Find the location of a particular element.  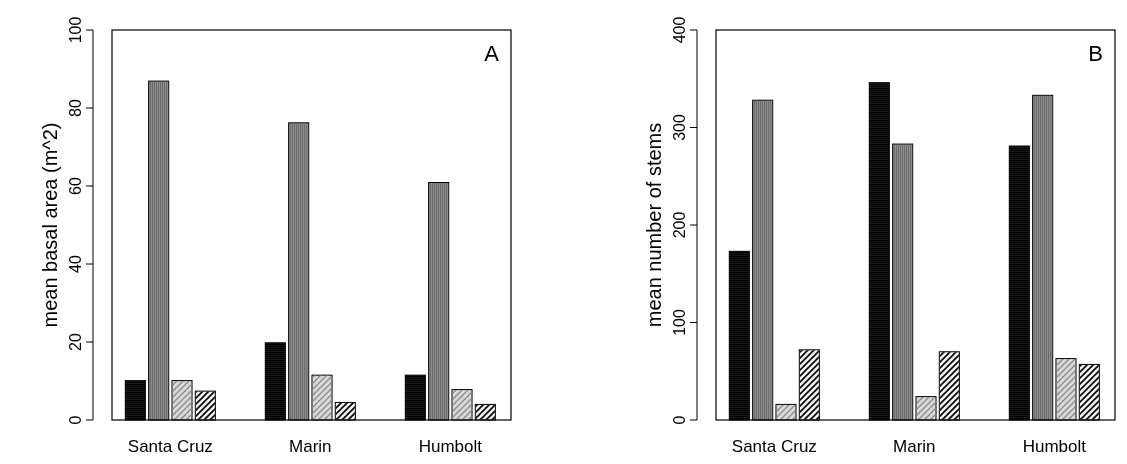

y-tick-label: 400 is located at coordinates (679, 30).